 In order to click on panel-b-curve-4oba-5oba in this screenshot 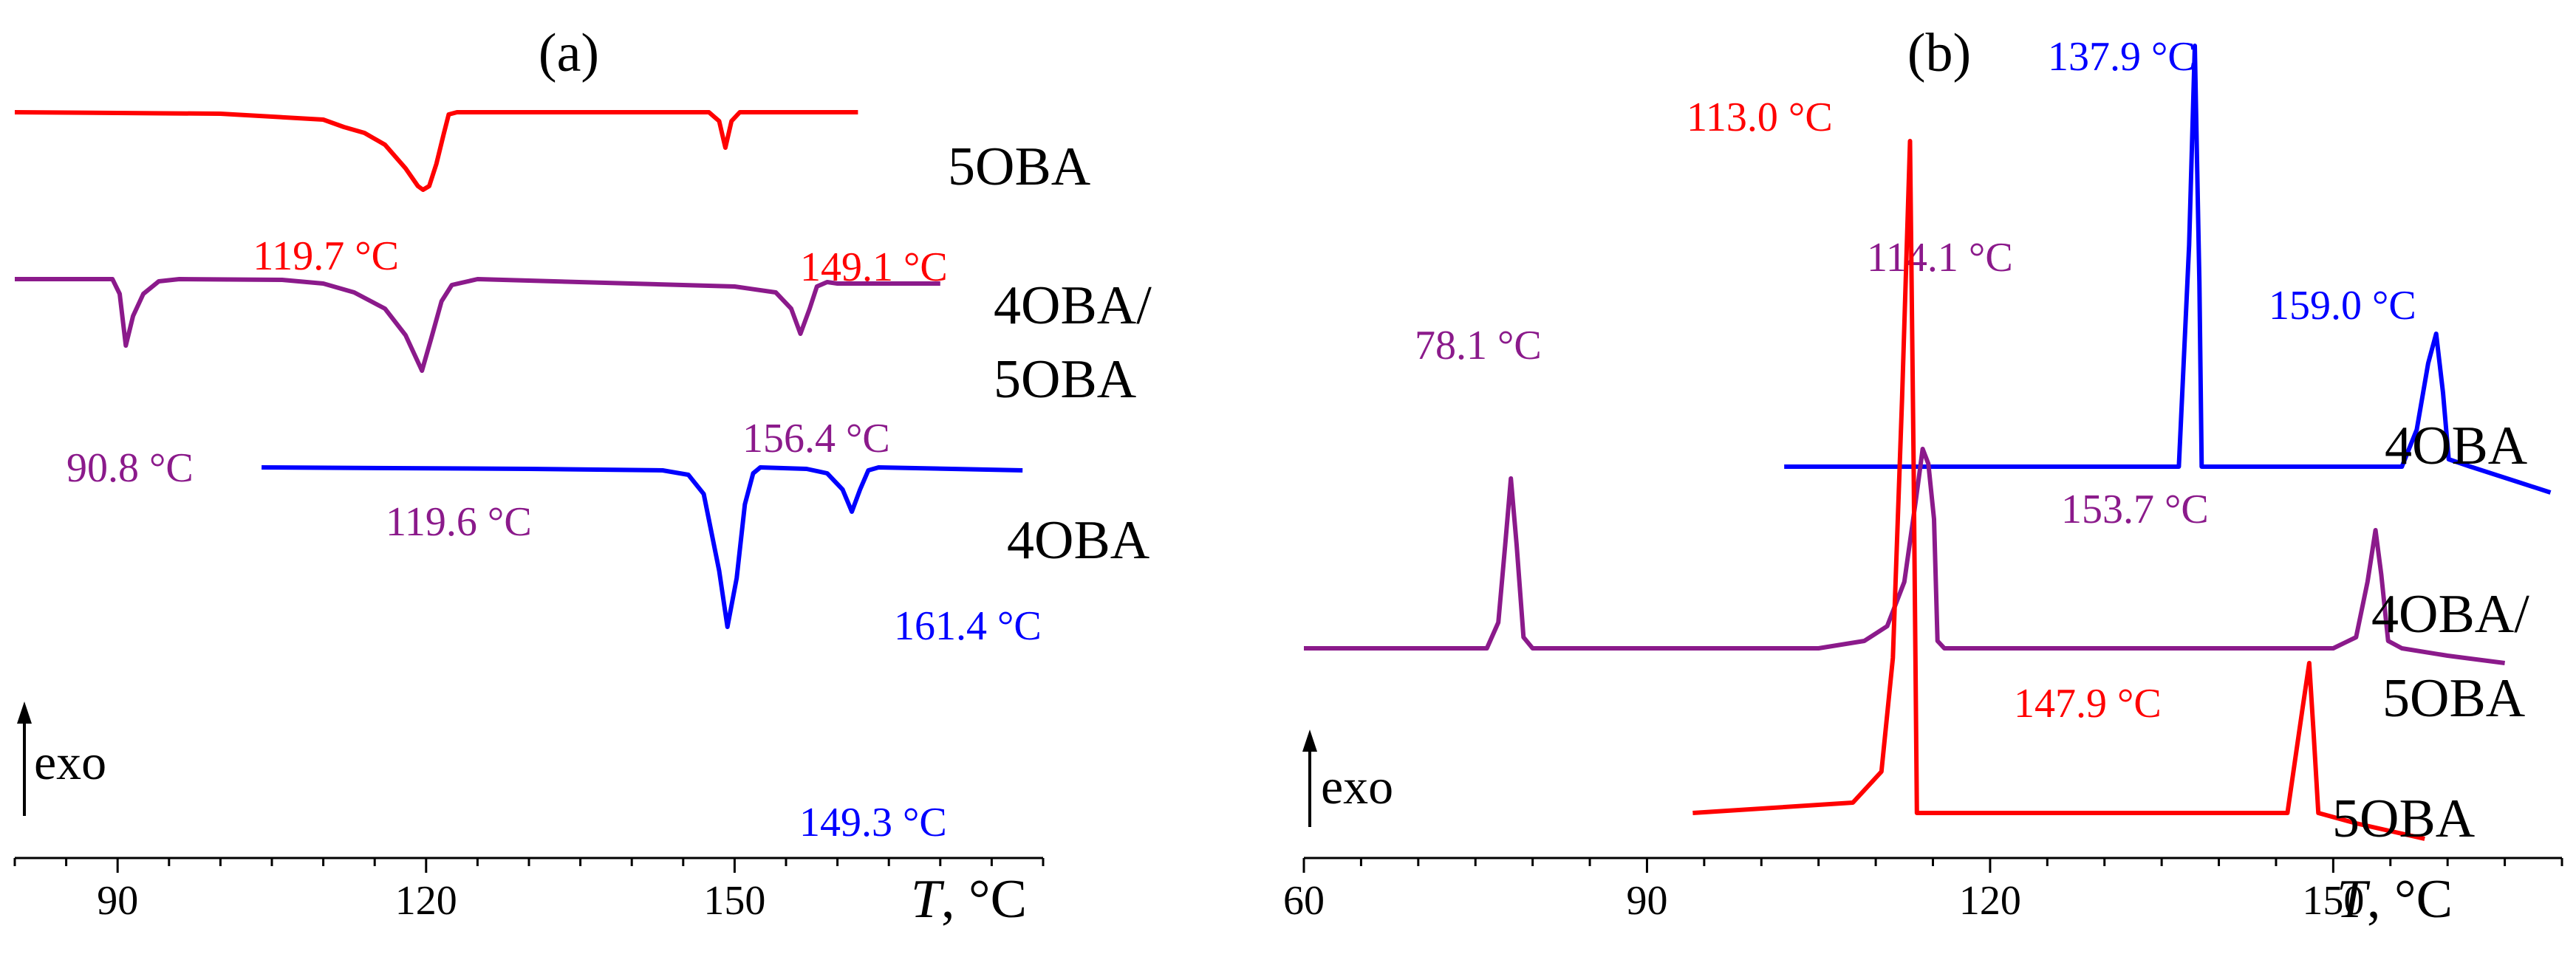, I will do `click(1904, 556)`.